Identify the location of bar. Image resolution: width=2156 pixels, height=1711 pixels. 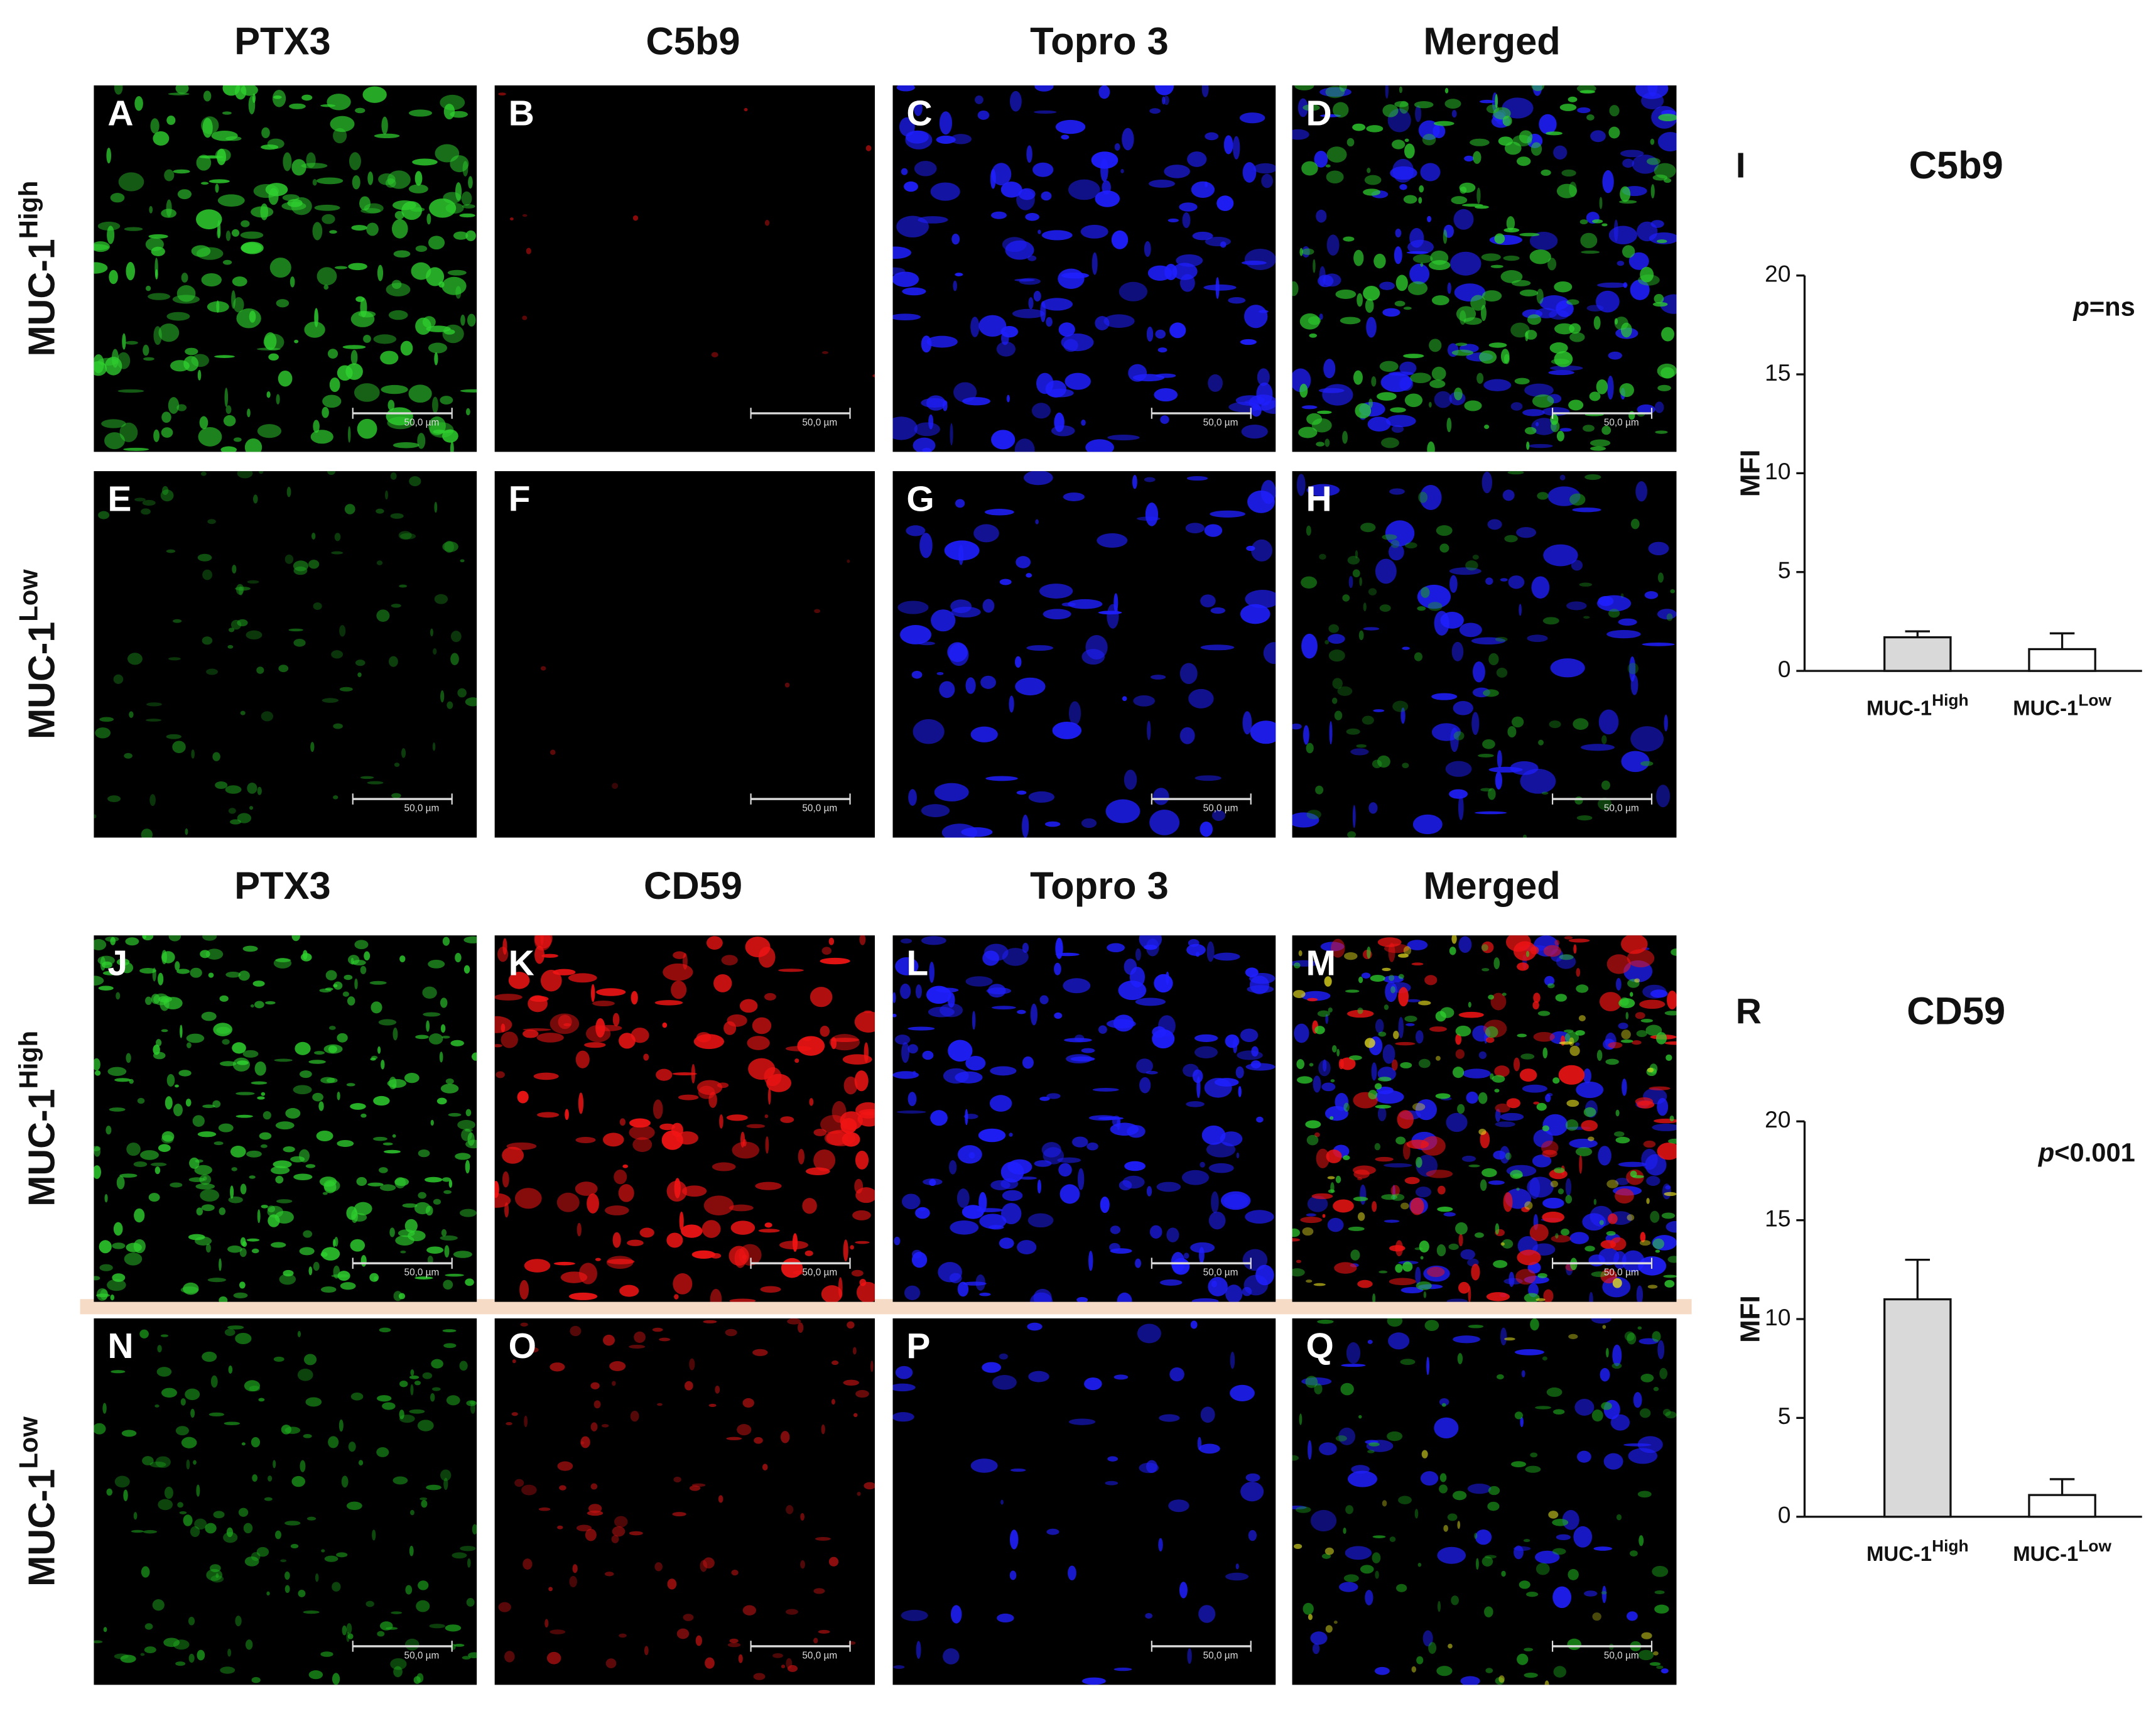
(2062, 1506).